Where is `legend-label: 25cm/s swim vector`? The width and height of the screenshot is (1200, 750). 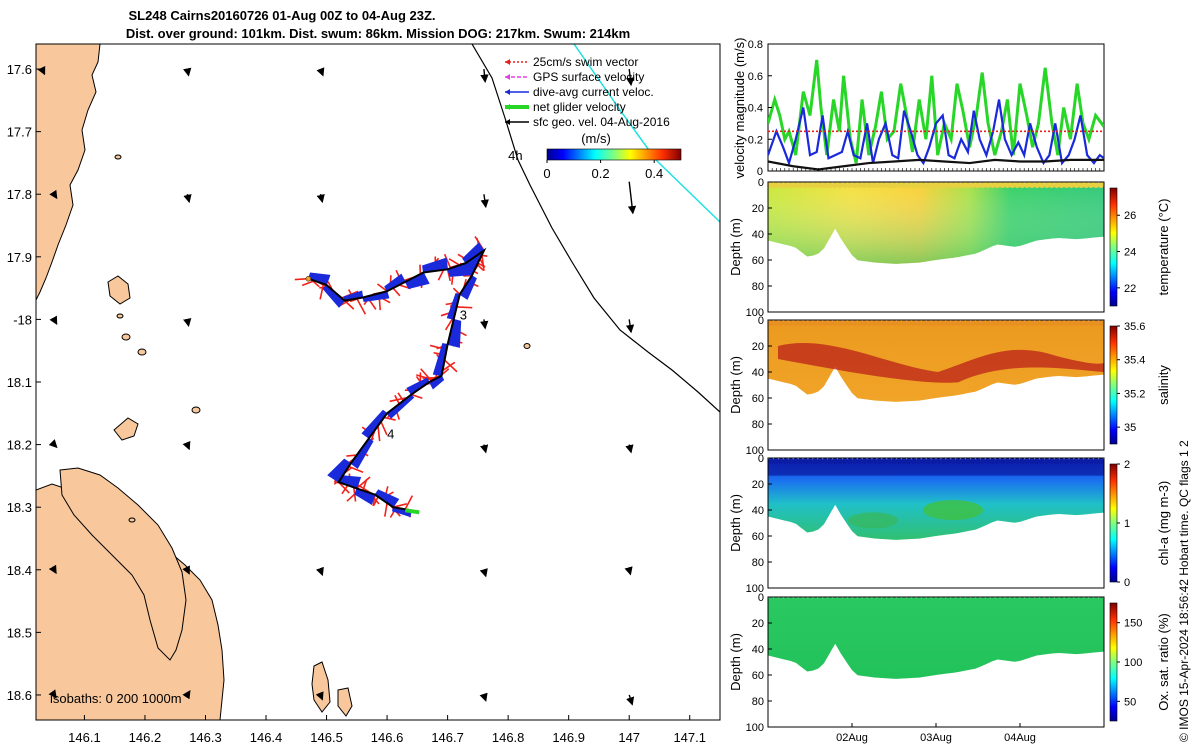
legend-label: 25cm/s swim vector is located at coordinates (585, 62).